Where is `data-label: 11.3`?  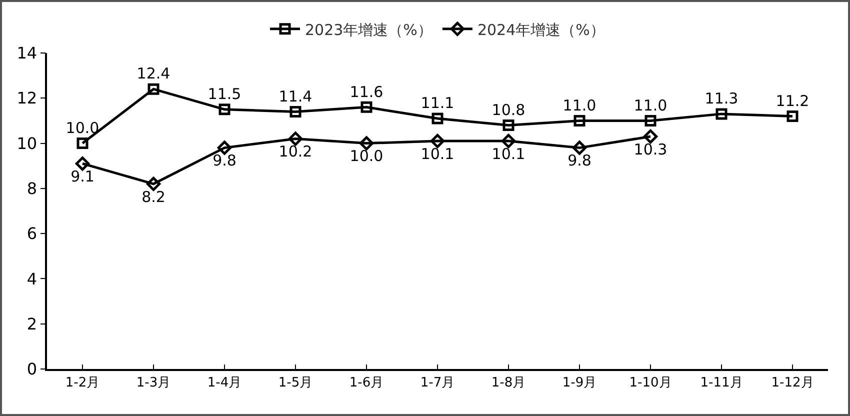
data-label: 11.3 is located at coordinates (721, 99).